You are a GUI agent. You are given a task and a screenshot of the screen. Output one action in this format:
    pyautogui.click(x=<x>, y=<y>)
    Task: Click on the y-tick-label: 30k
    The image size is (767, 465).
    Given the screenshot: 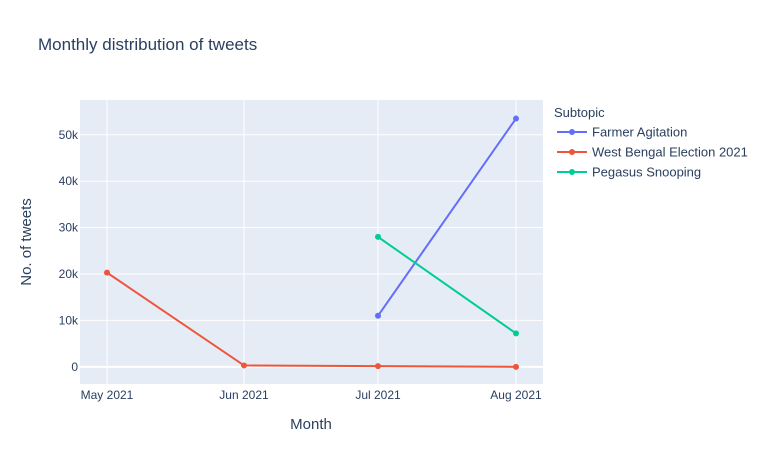 What is the action you would take?
    pyautogui.click(x=69, y=228)
    